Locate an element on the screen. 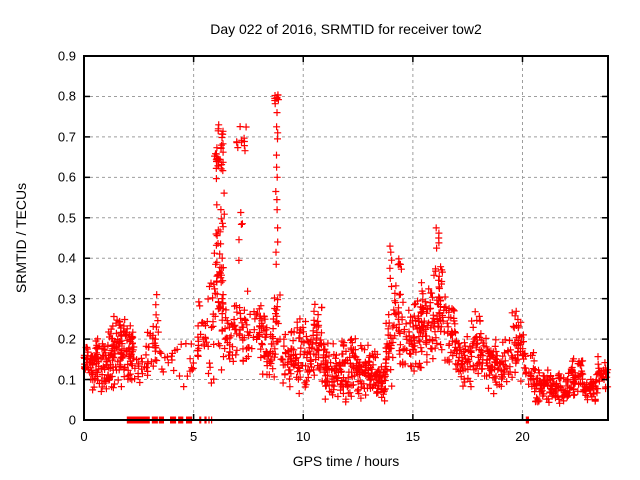 The image size is (640, 480). x-tick-label: 10 is located at coordinates (303, 436).